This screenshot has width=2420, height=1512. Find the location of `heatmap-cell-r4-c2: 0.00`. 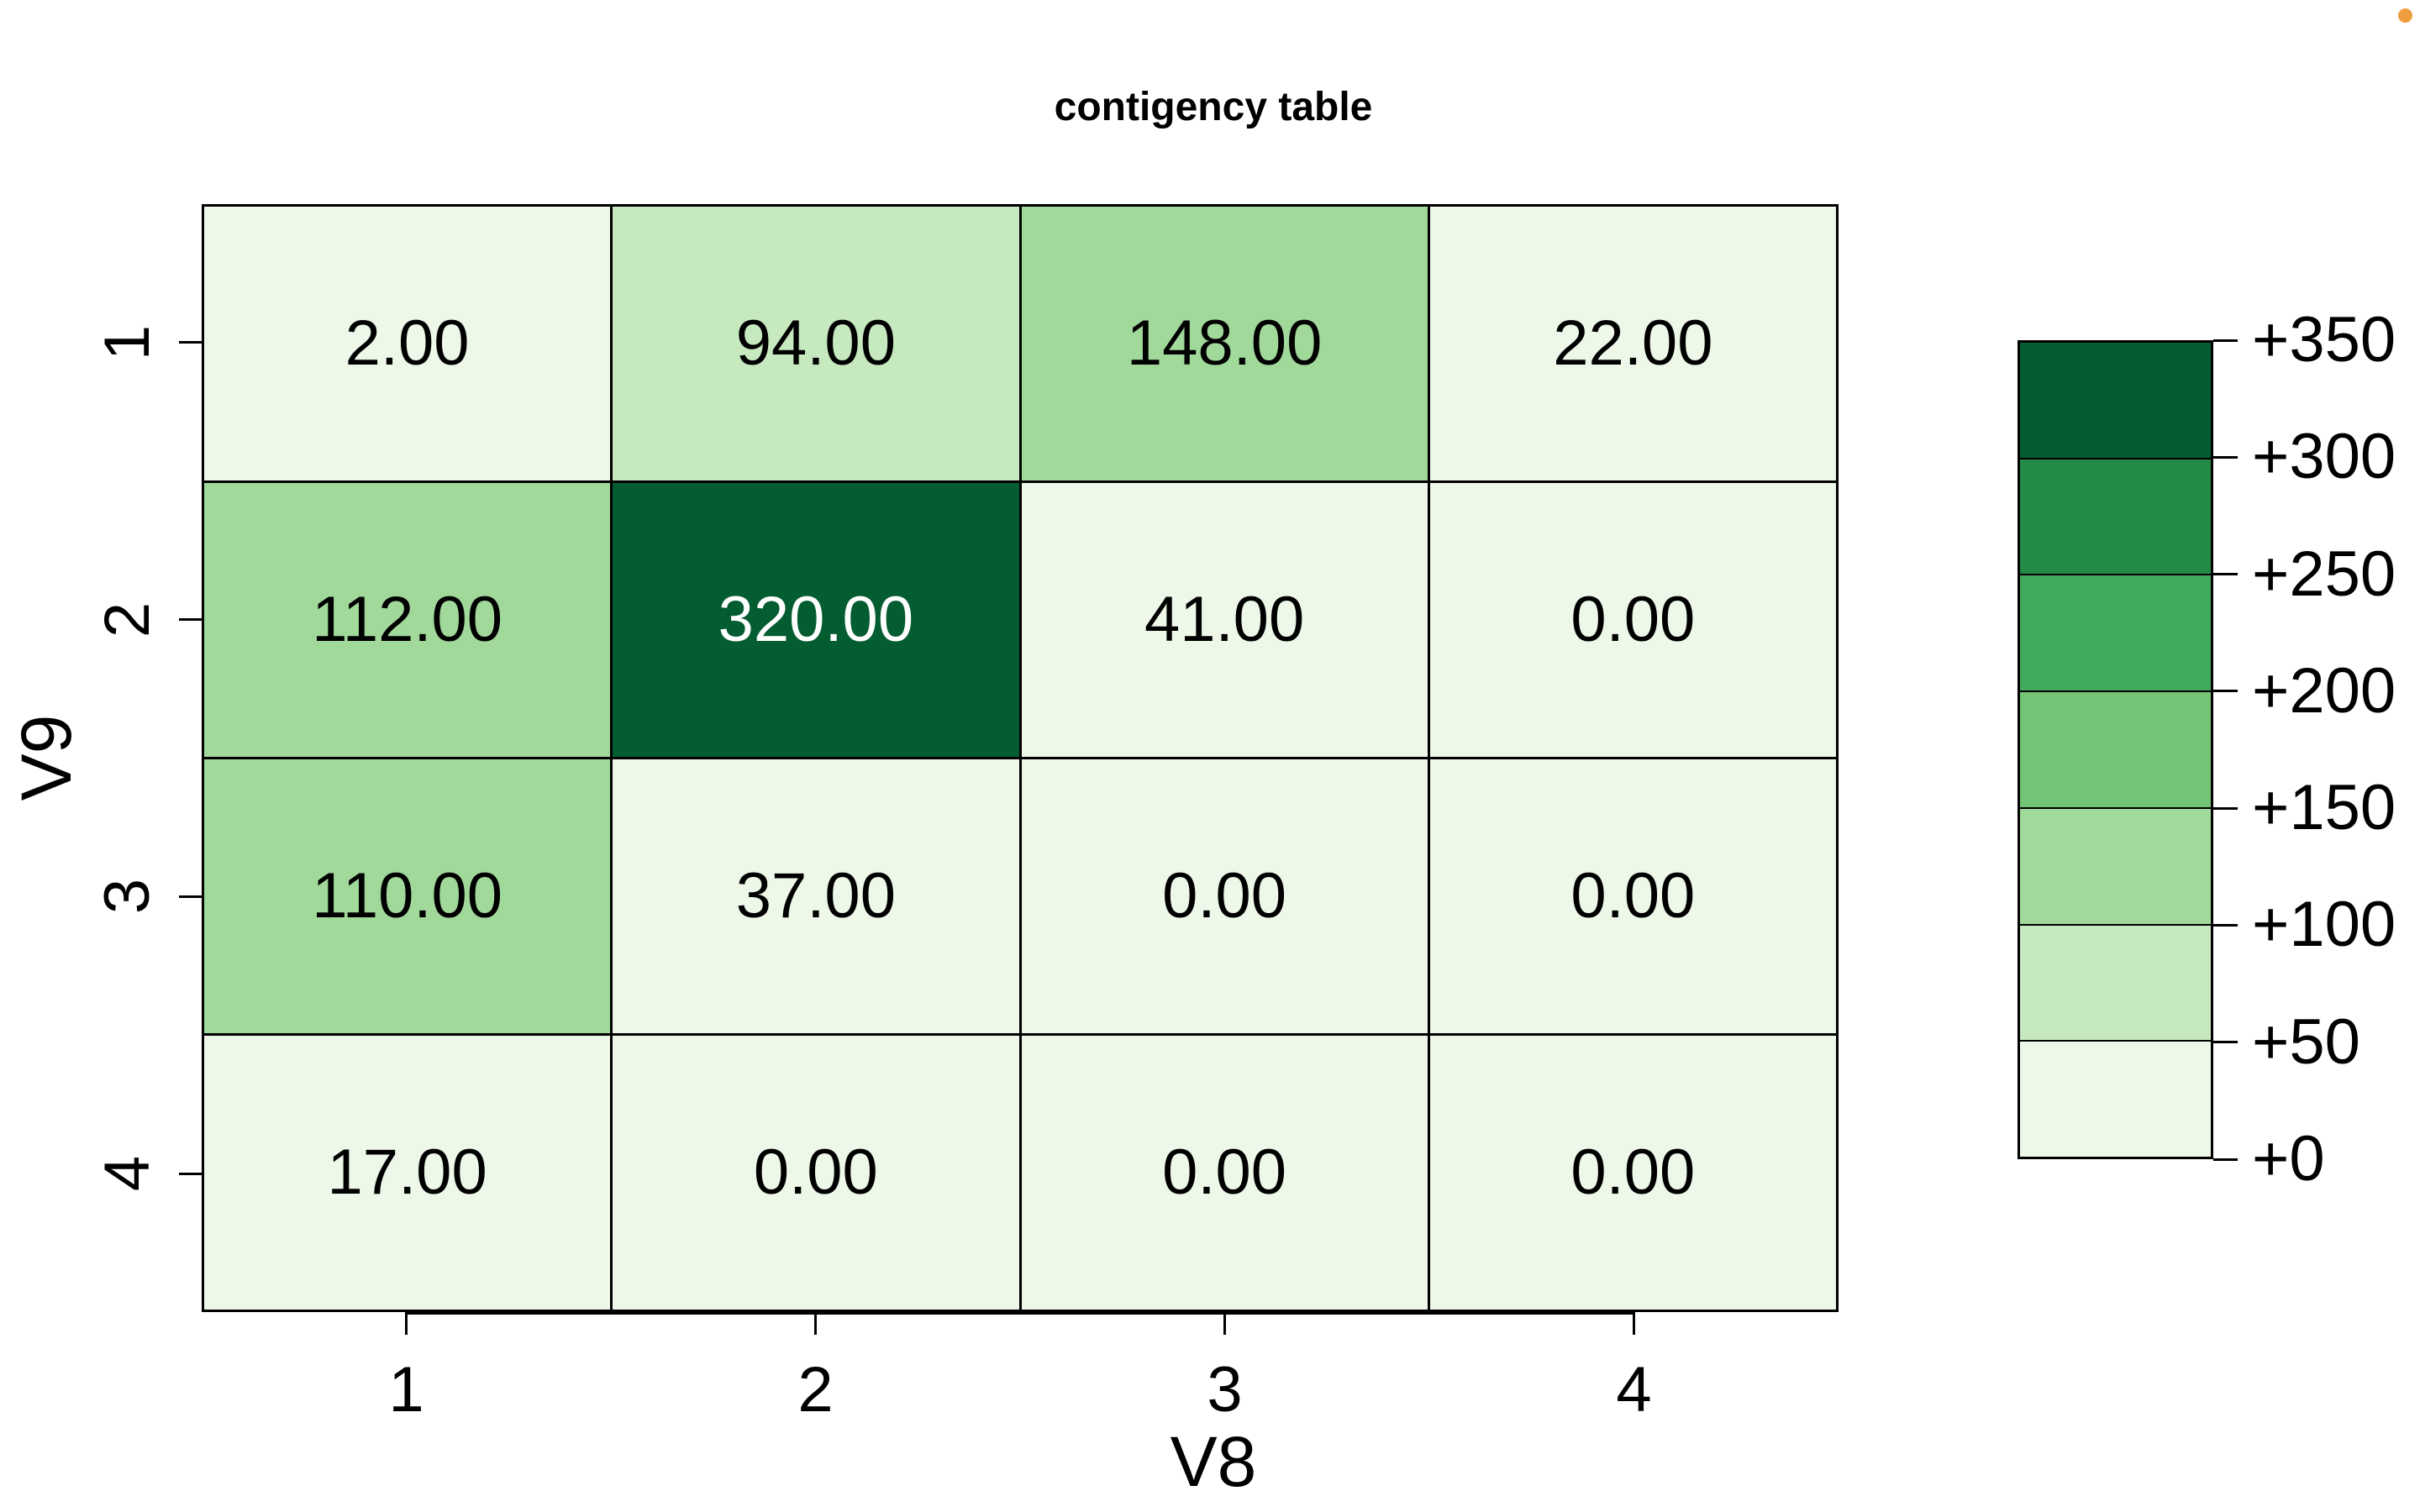

heatmap-cell-r4-c2: 0.00 is located at coordinates (816, 1173).